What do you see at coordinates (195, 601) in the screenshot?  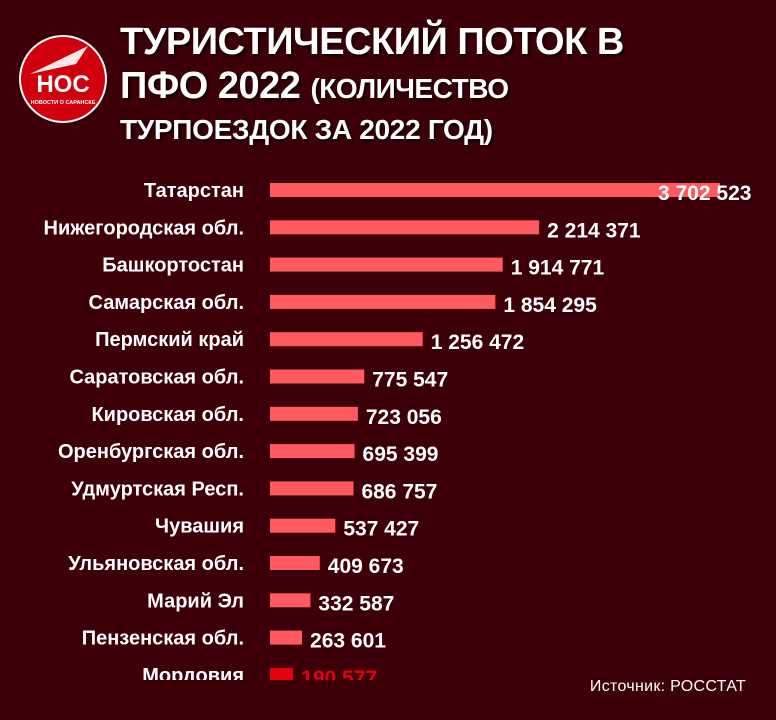 I see `category-label: Марий Эл` at bounding box center [195, 601].